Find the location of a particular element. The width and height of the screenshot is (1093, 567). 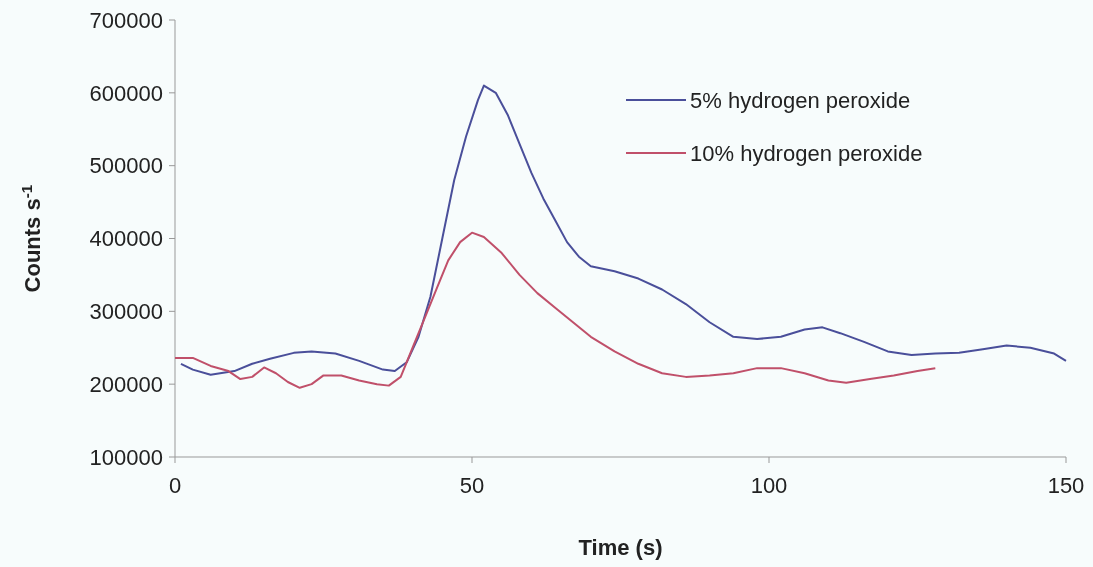

y-tick-label: 100000 is located at coordinates (126, 457).